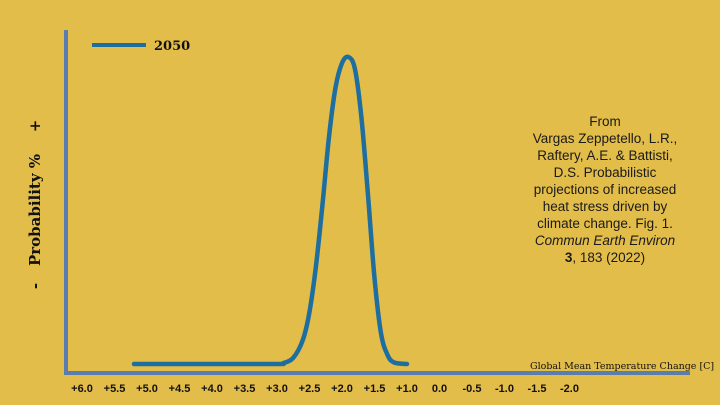 This screenshot has height=405, width=720. What do you see at coordinates (605, 240) in the screenshot?
I see `citation-journal: Commun Earth Environ` at bounding box center [605, 240].